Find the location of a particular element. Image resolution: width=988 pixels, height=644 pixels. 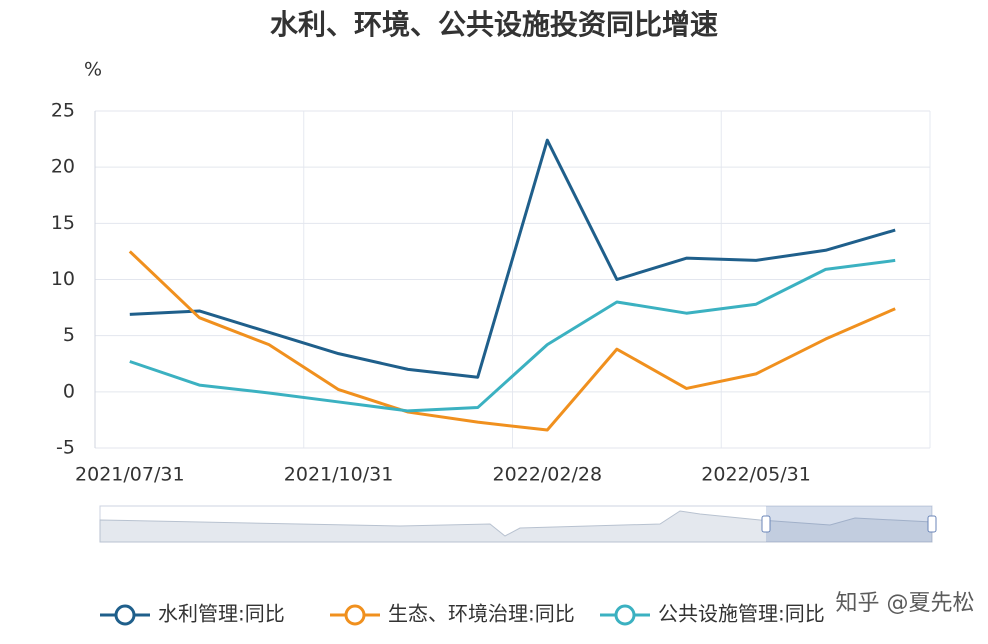

legend-label: 水利管理:同比 is located at coordinates (221, 614).